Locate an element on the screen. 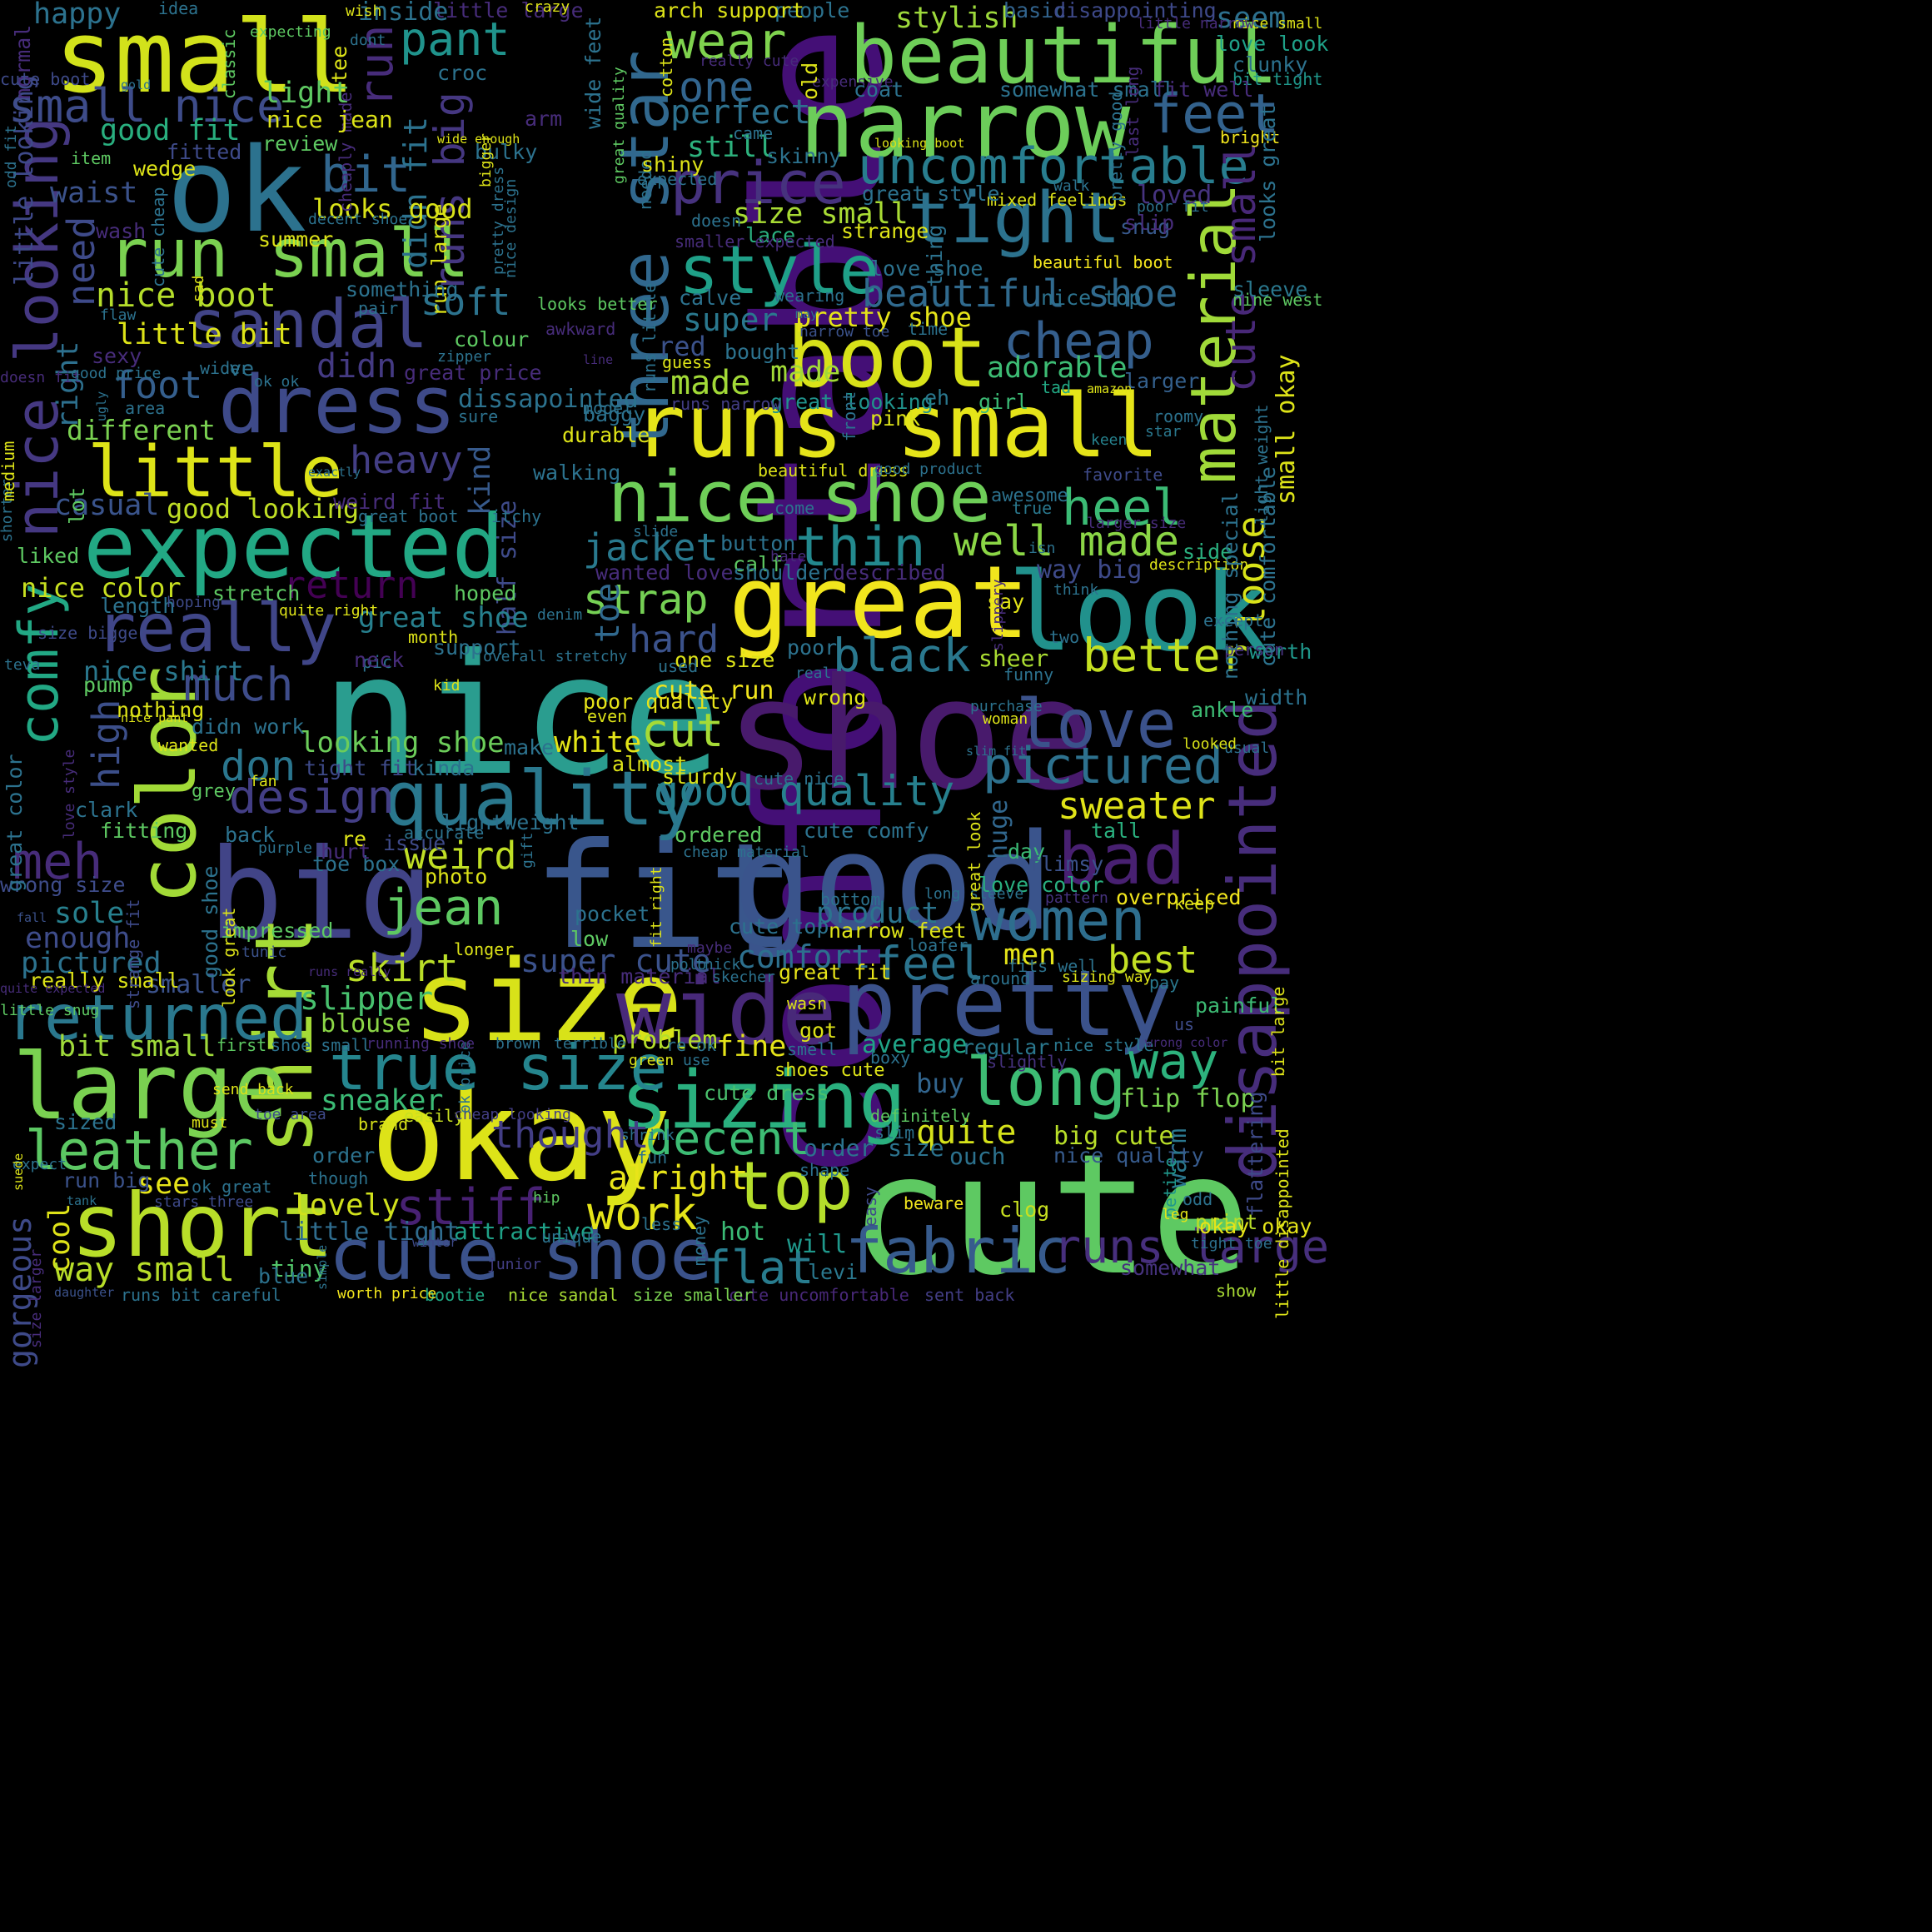  word: day is located at coordinates (1027, 852).